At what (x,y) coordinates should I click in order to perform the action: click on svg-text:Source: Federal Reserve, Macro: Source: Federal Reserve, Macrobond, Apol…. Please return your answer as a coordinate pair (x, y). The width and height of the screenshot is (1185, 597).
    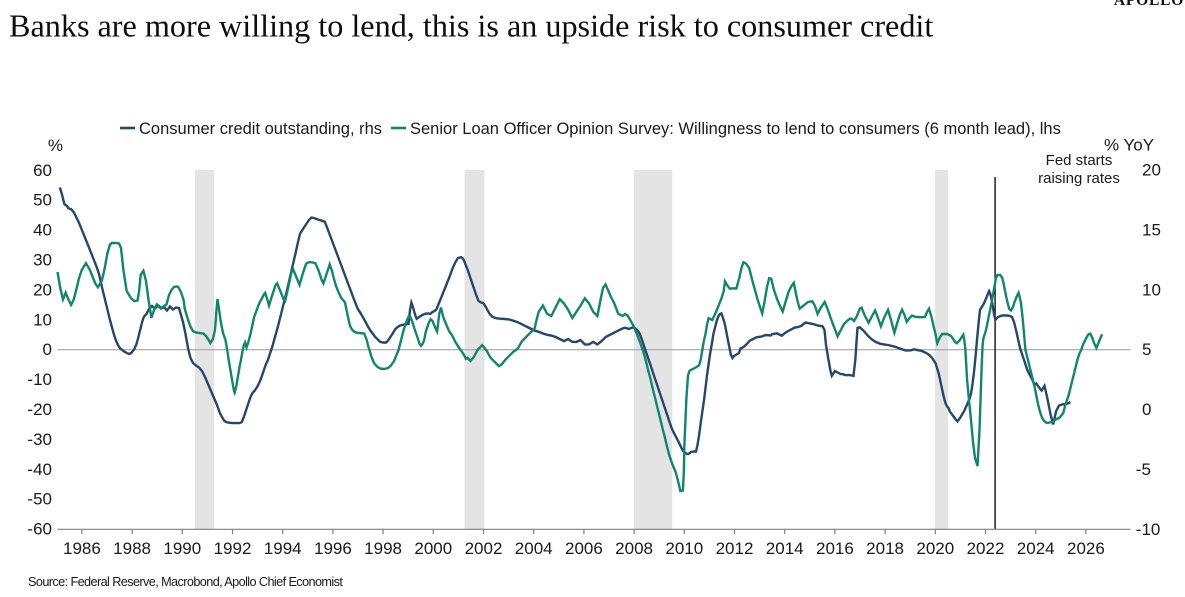
    Looking at the image, I should click on (185, 582).